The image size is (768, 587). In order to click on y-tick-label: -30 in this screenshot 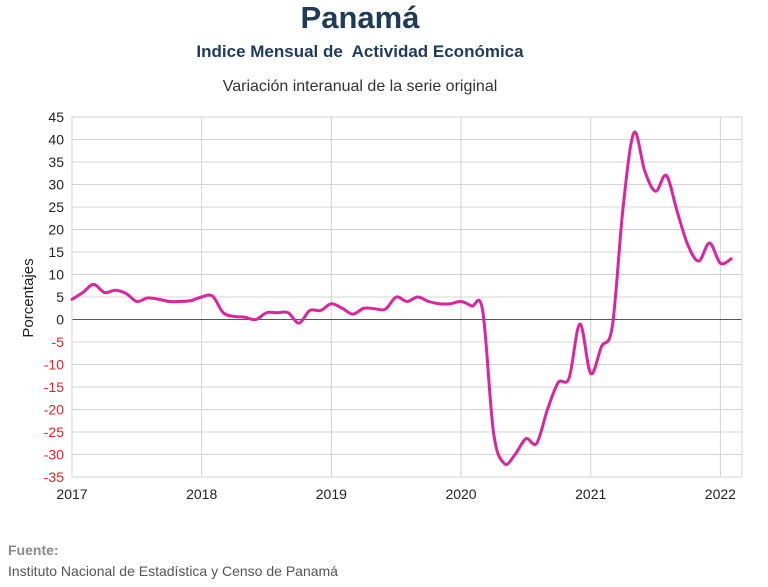, I will do `click(54, 455)`.